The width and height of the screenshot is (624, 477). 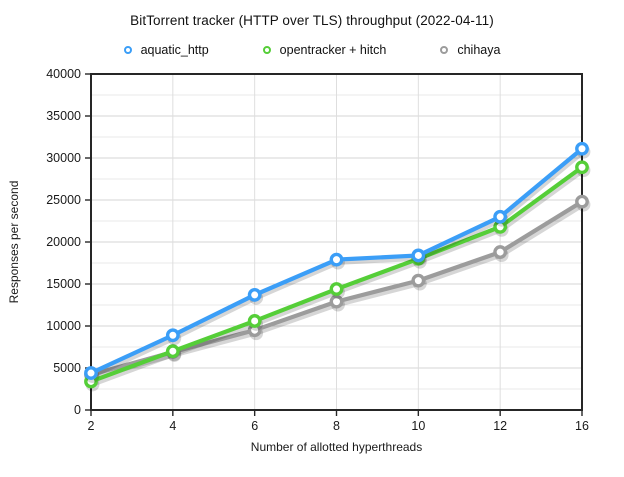 I want to click on x-tick-label: 16, so click(x=582, y=426).